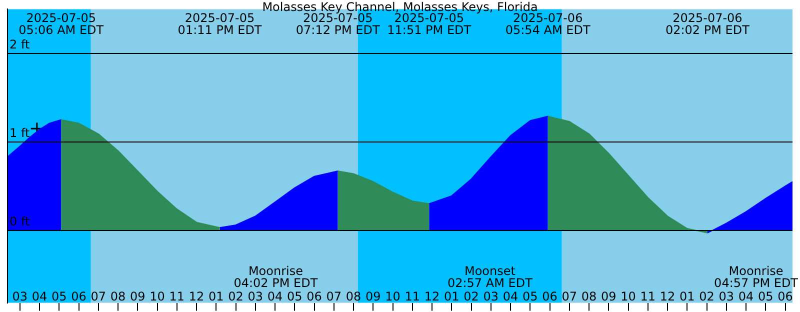 The height and width of the screenshot is (312, 800). I want to click on y-tick-label: 2 ft, so click(20, 45).